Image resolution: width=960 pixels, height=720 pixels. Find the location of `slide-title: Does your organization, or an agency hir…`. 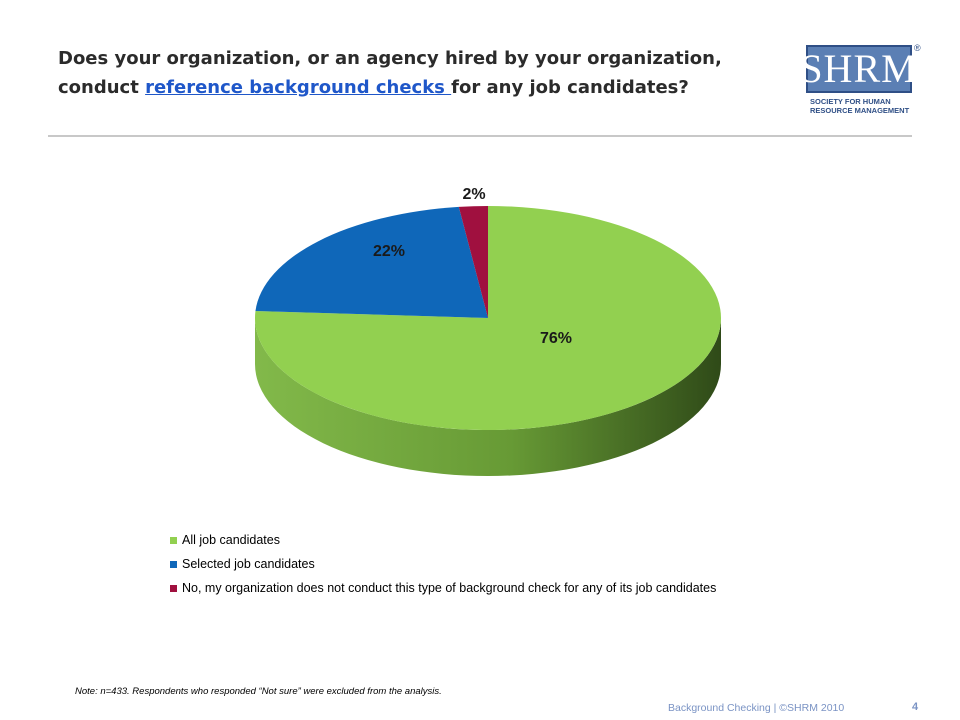

slide-title: Does your organization, or an agency hir… is located at coordinates (418, 73).